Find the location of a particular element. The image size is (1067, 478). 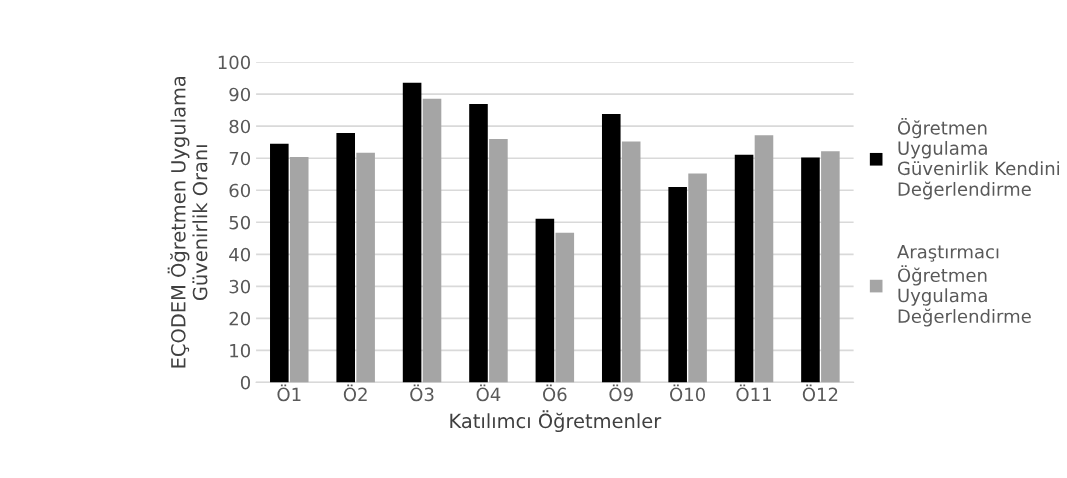

x-tick-label: Ö4 is located at coordinates (488, 393).